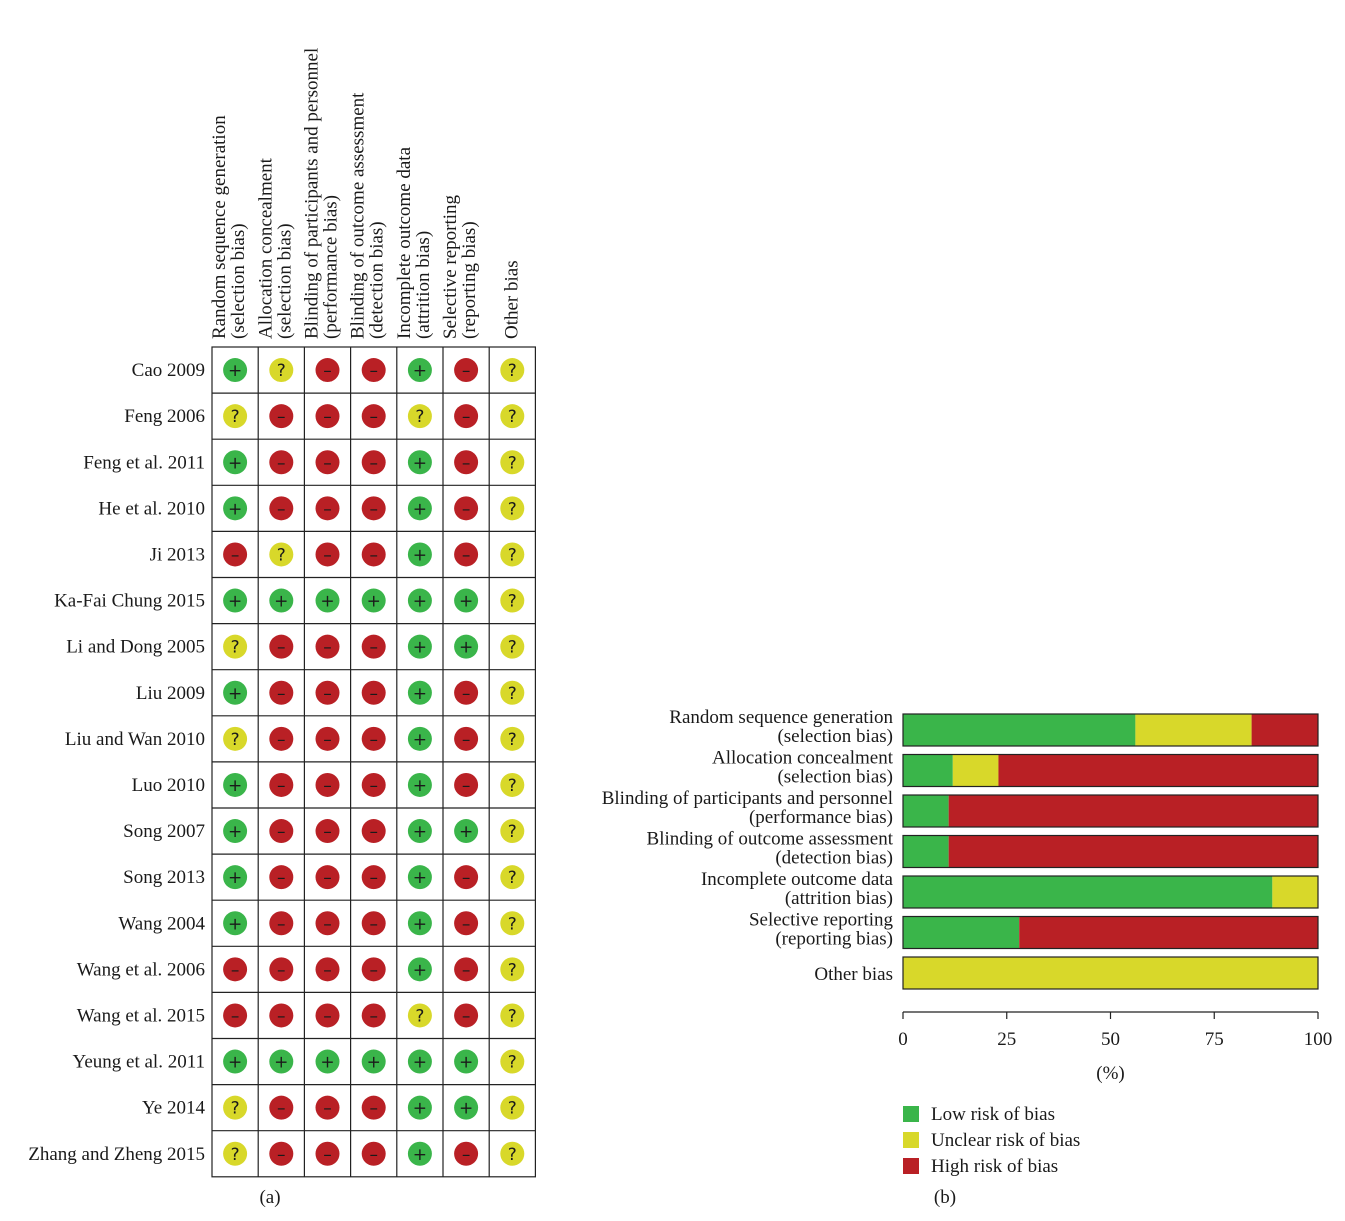 This screenshot has width=1345, height=1221. Describe the element at coordinates (770, 839) in the screenshot. I see `category-label: Blinding of outcome assessment` at that location.